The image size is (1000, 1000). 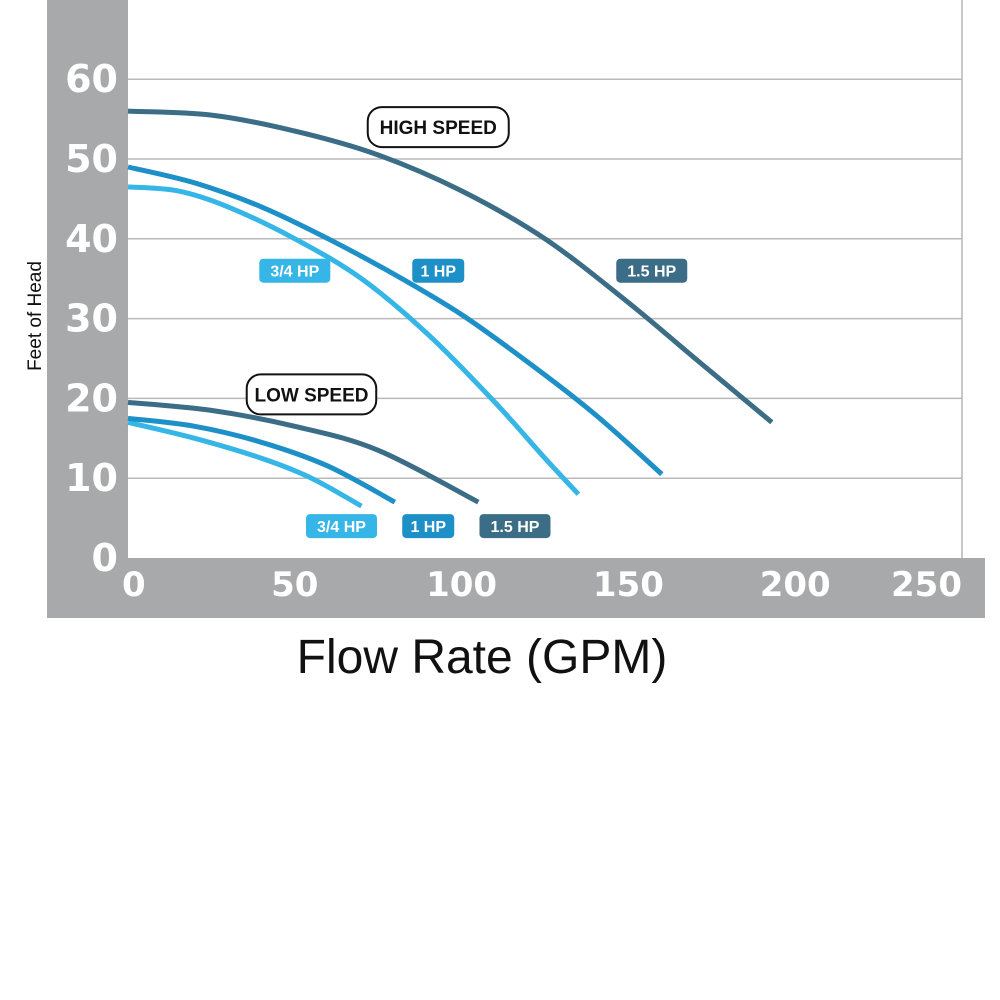 What do you see at coordinates (134, 585) in the screenshot?
I see `x-tick-label: 0` at bounding box center [134, 585].